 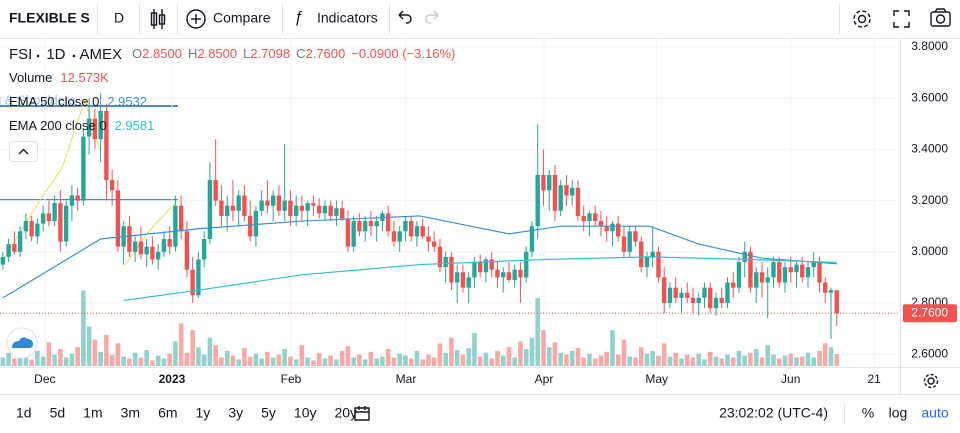 I want to click on range-button: 5d, so click(x=58, y=413).